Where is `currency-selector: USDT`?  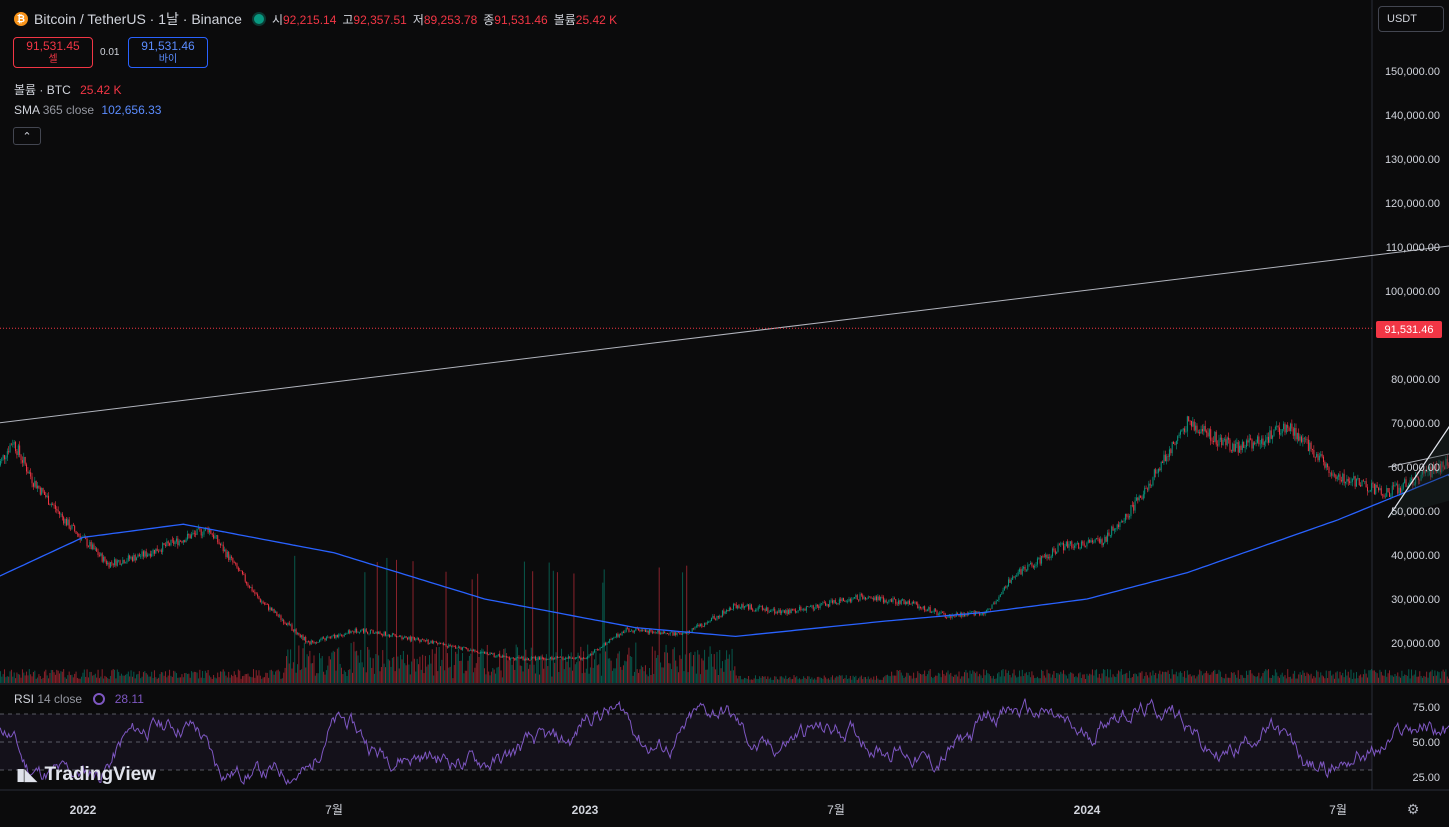
currency-selector: USDT is located at coordinates (1411, 19).